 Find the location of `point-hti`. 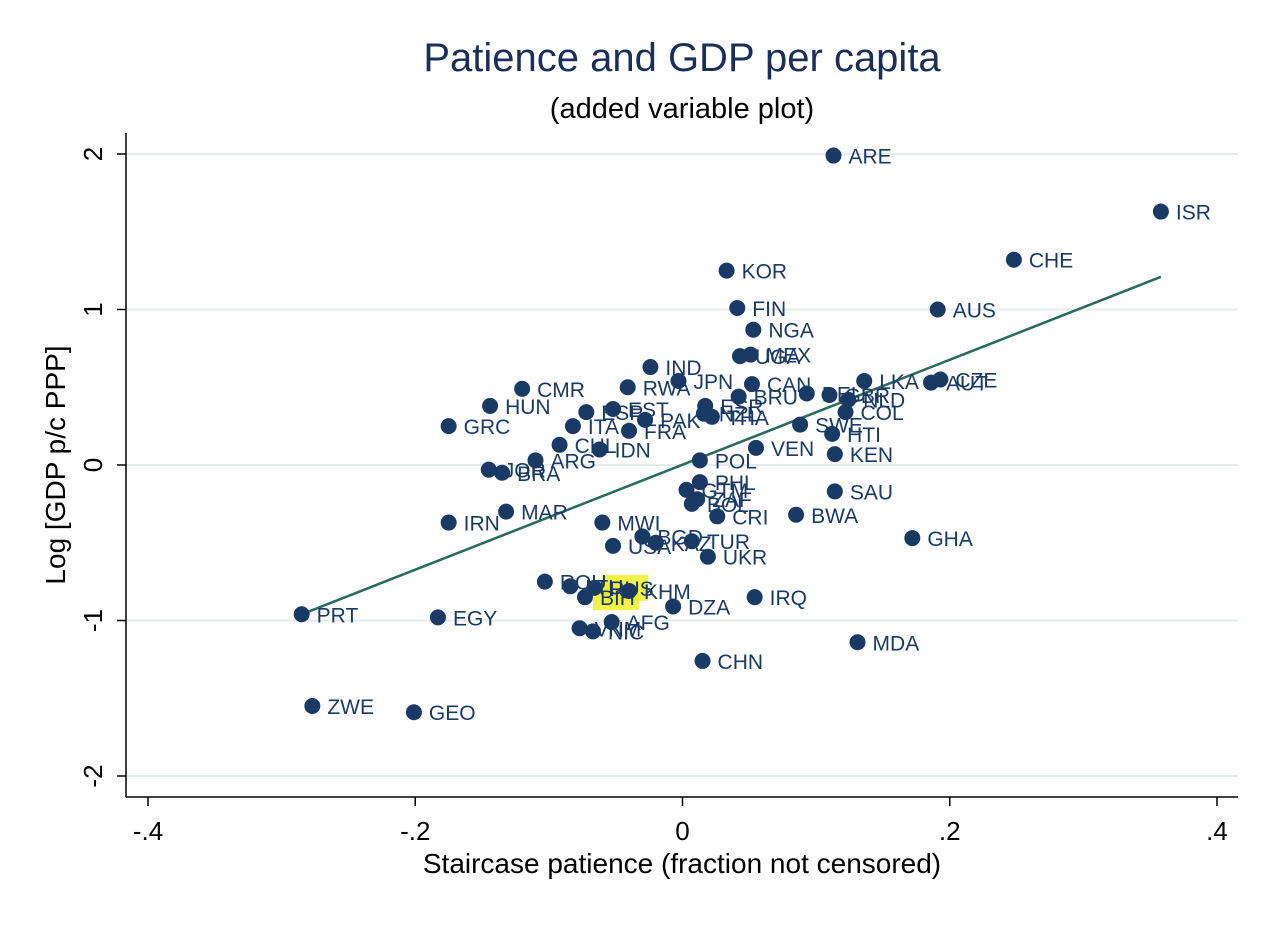

point-hti is located at coordinates (832, 433).